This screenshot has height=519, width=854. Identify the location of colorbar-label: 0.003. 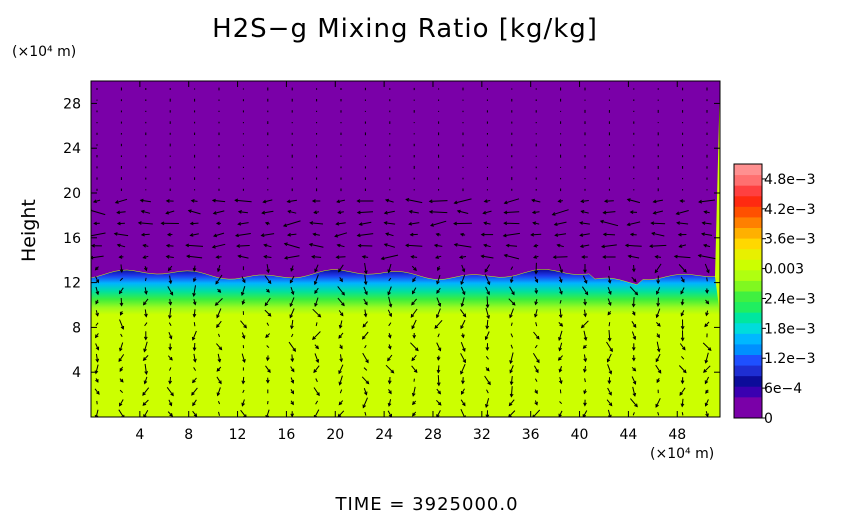
(784, 270).